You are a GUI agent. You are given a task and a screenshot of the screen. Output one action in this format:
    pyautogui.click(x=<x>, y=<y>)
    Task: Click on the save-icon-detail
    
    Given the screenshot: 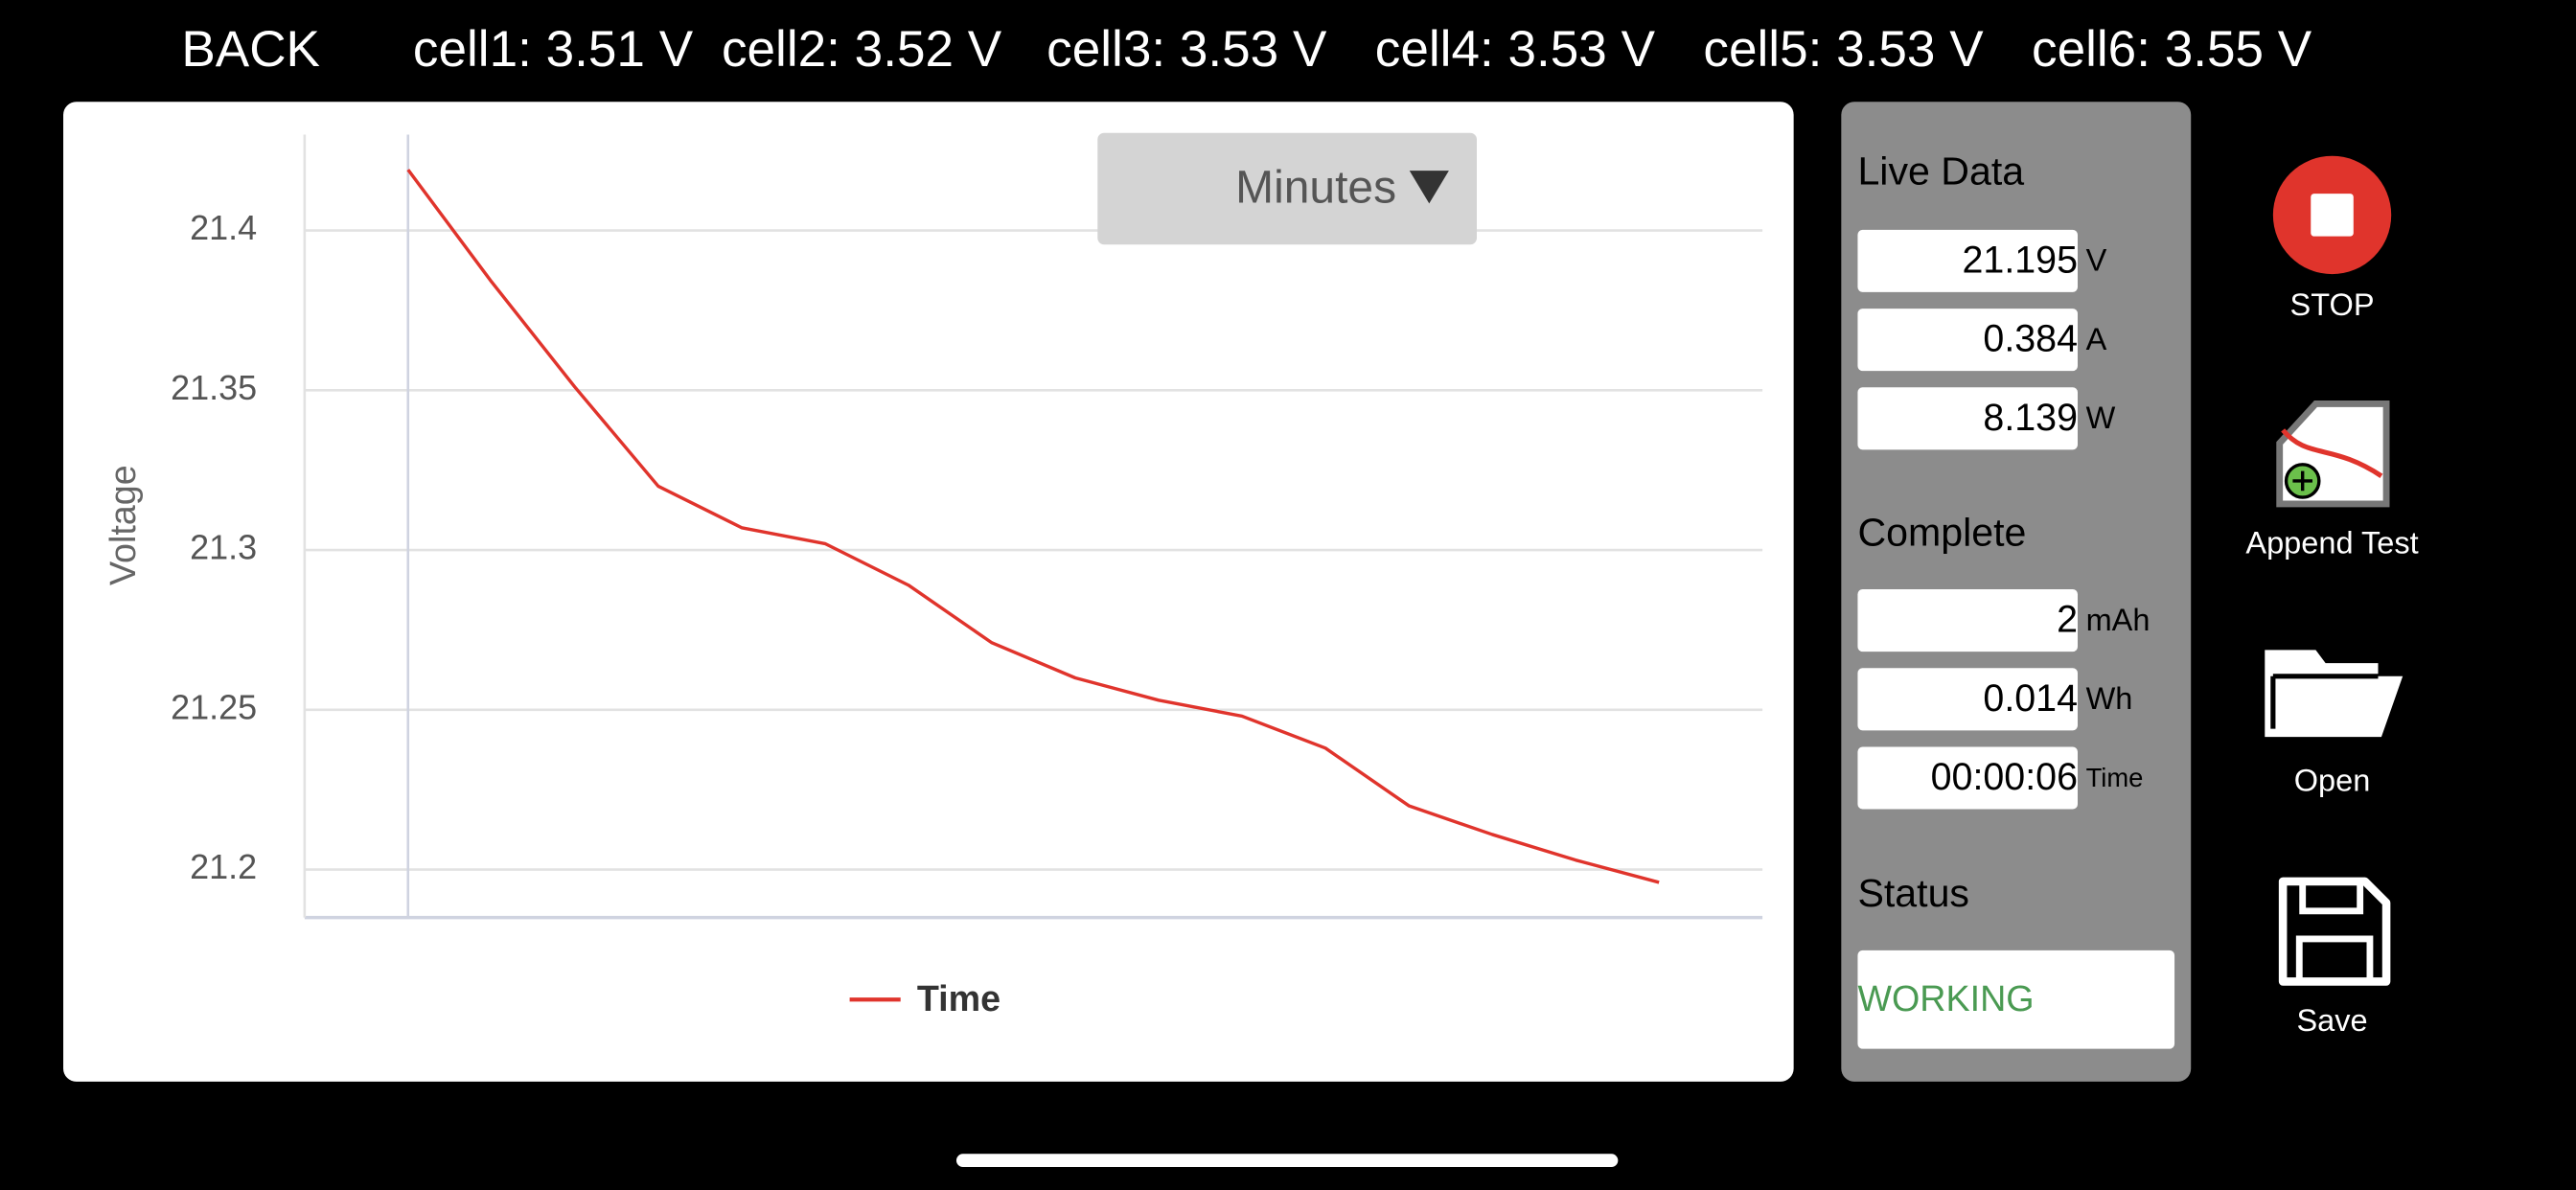 What is the action you would take?
    pyautogui.click(x=2334, y=932)
    